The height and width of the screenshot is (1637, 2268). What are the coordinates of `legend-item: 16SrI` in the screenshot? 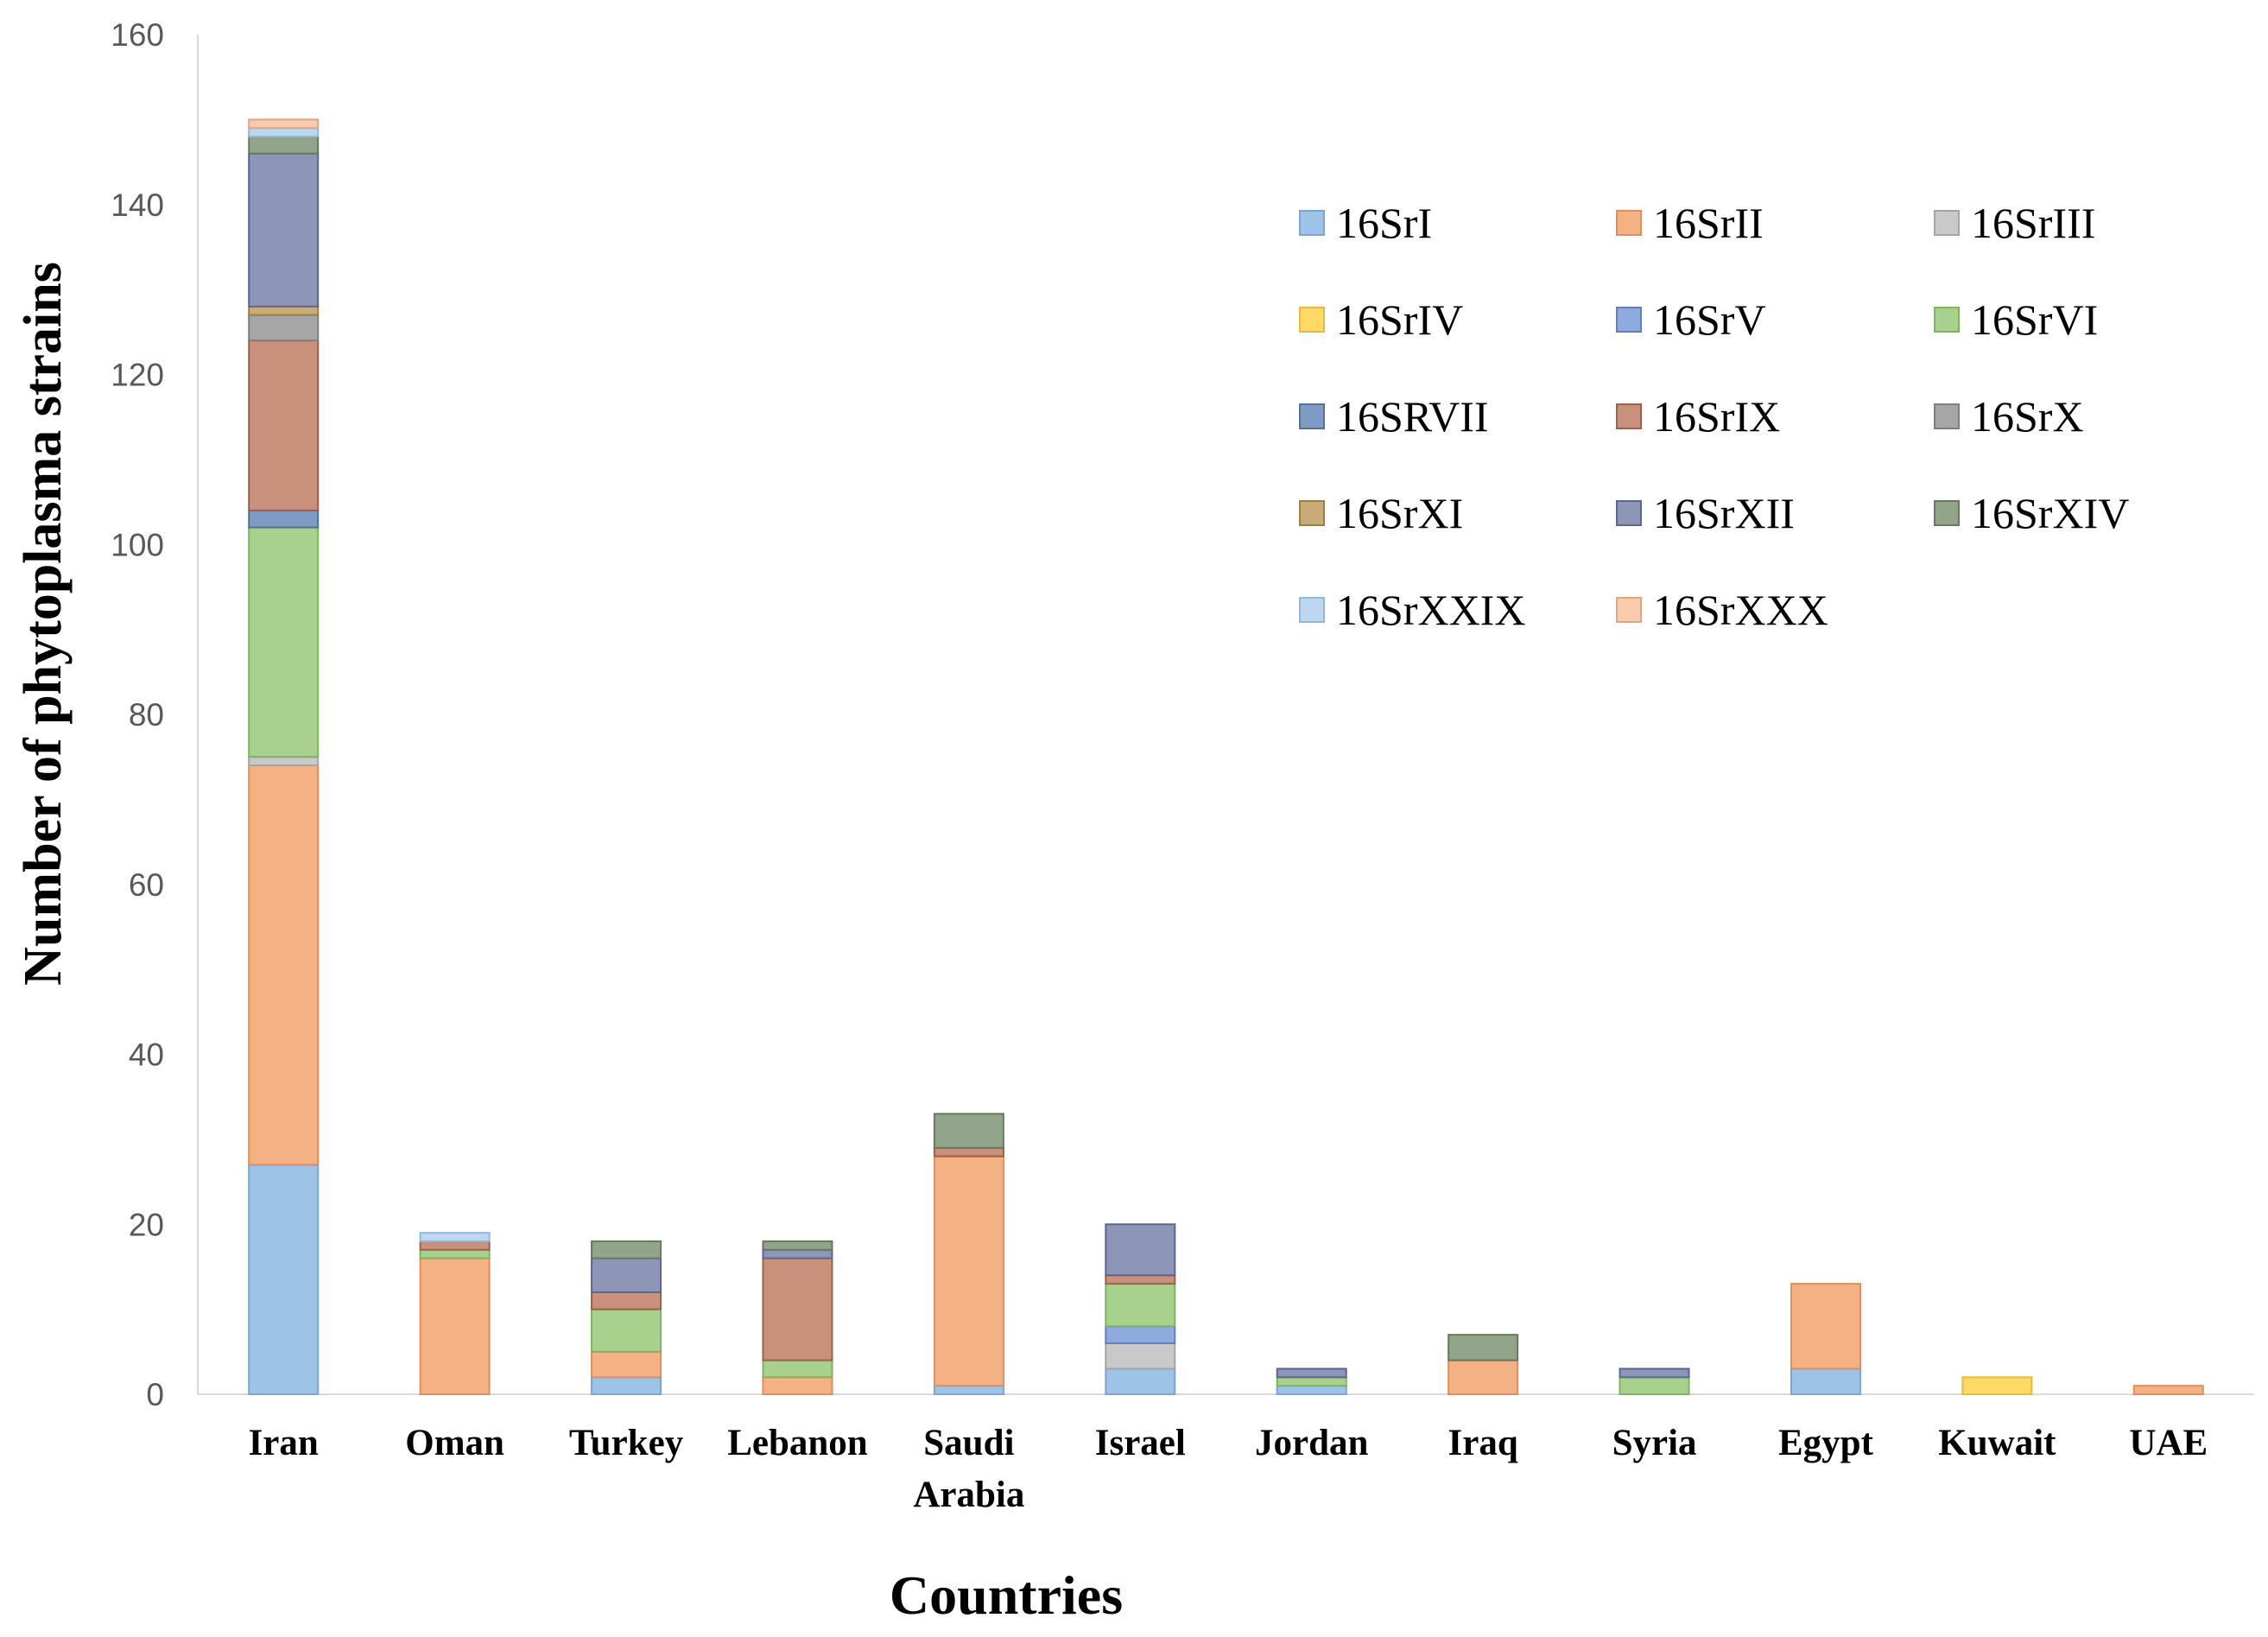 It's located at (1365, 223).